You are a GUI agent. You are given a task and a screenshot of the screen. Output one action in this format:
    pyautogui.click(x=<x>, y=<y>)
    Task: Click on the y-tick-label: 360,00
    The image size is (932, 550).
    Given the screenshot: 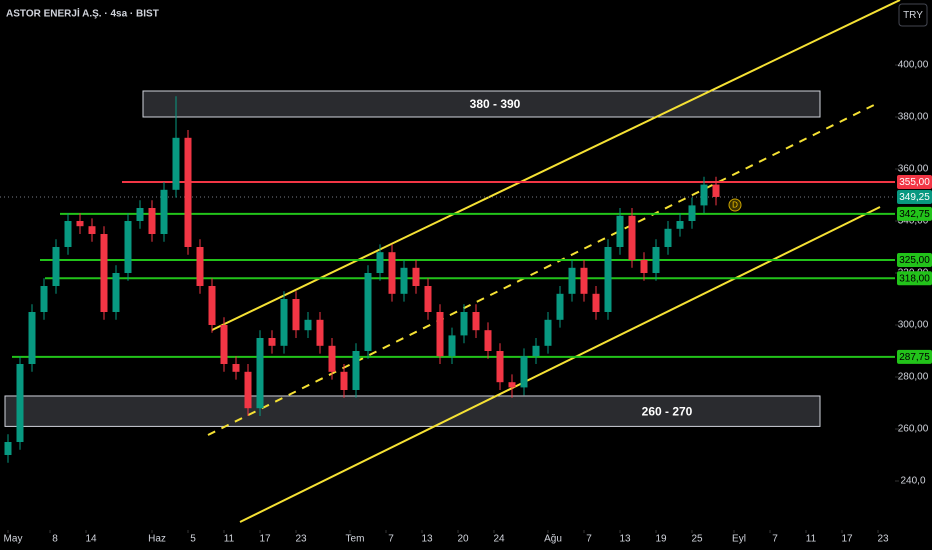 What is the action you would take?
    pyautogui.click(x=913, y=169)
    